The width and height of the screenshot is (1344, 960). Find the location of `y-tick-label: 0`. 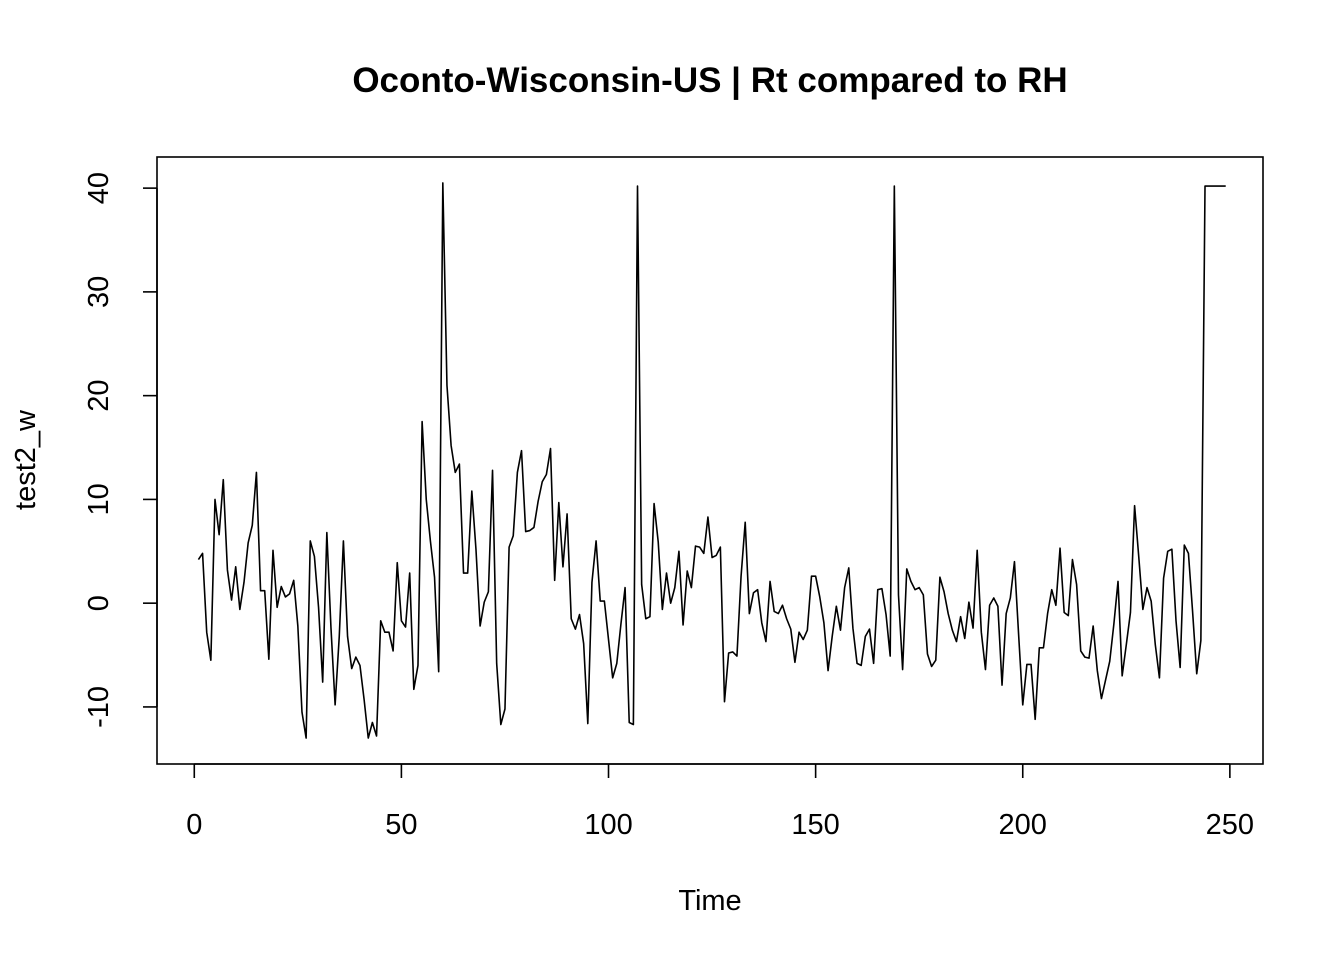

y-tick-label: 0 is located at coordinates (99, 603).